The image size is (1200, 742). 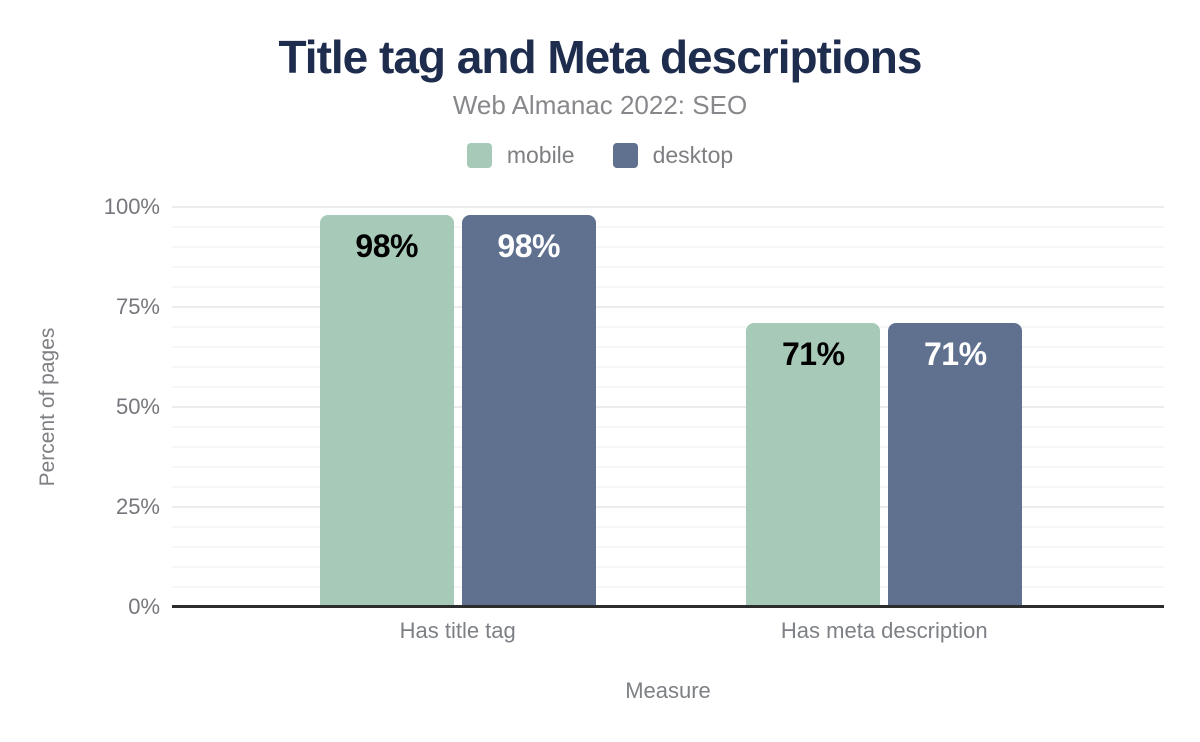 I want to click on legend: mobile desktop, so click(x=600, y=155).